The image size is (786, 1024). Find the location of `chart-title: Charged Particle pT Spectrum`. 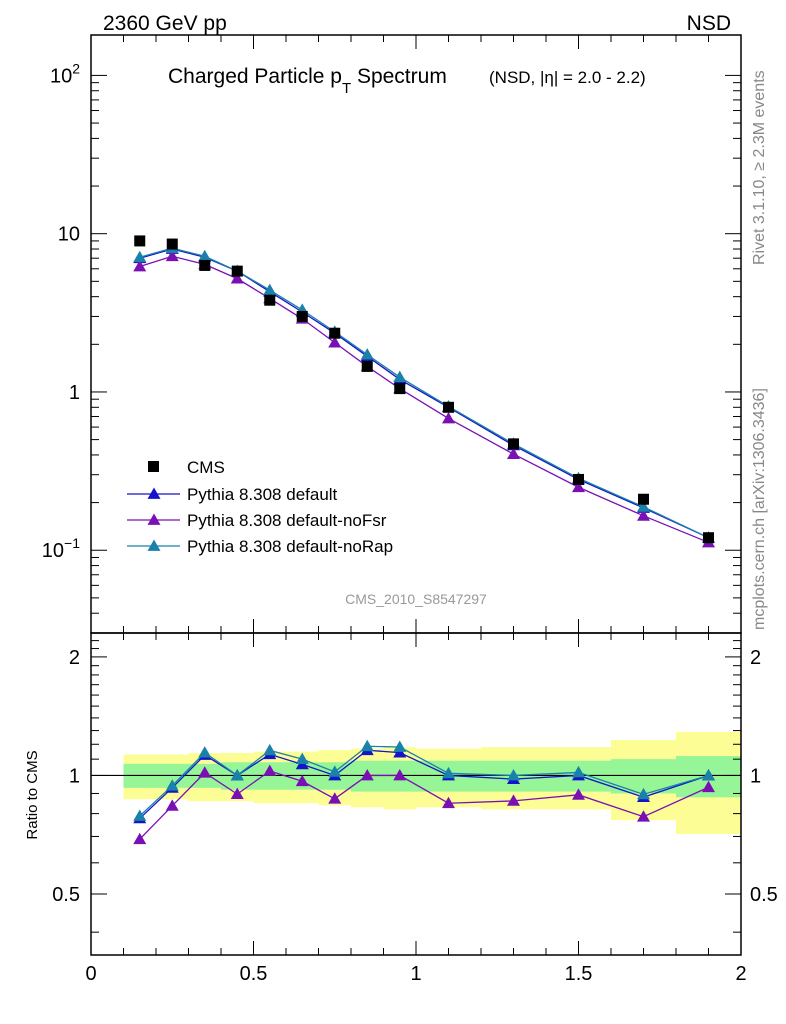

chart-title: Charged Particle pT Spectrum is located at coordinates (307, 81).